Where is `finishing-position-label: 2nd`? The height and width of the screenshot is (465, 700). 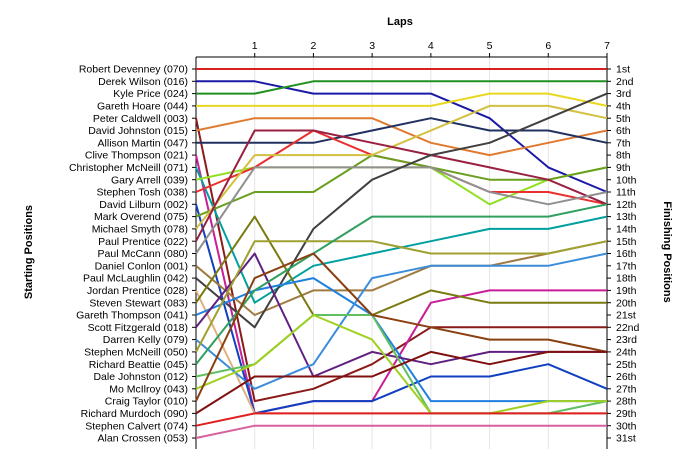
finishing-position-label: 2nd is located at coordinates (625, 82).